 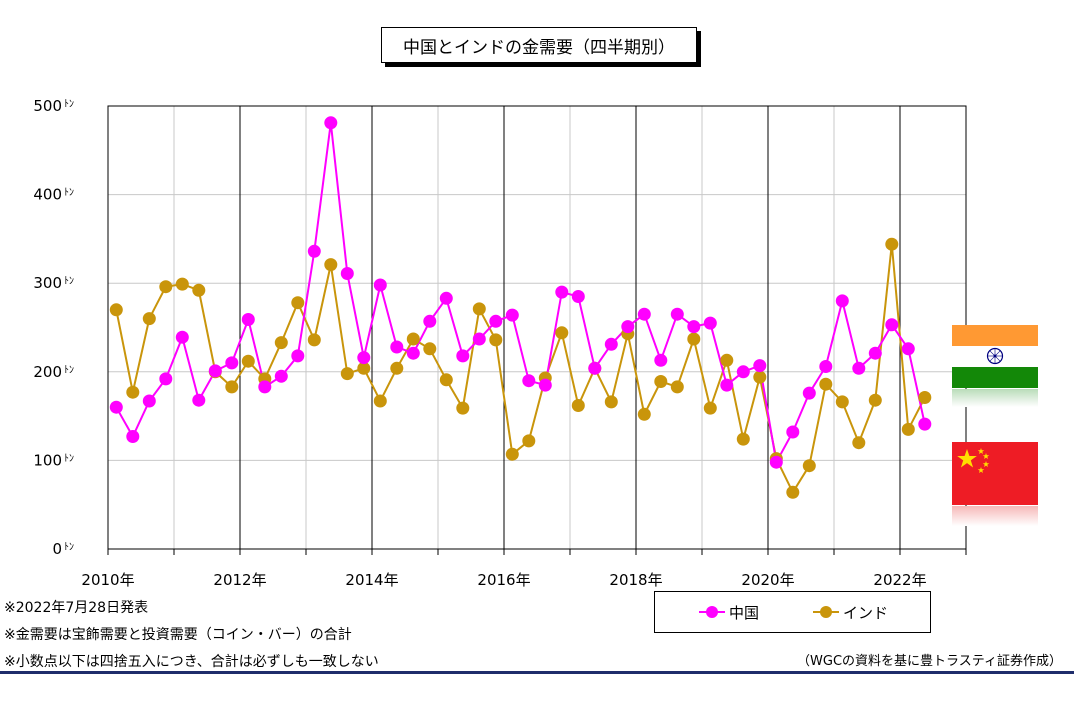 What do you see at coordinates (503, 580) in the screenshot?
I see `x-tick-label: 2016年` at bounding box center [503, 580].